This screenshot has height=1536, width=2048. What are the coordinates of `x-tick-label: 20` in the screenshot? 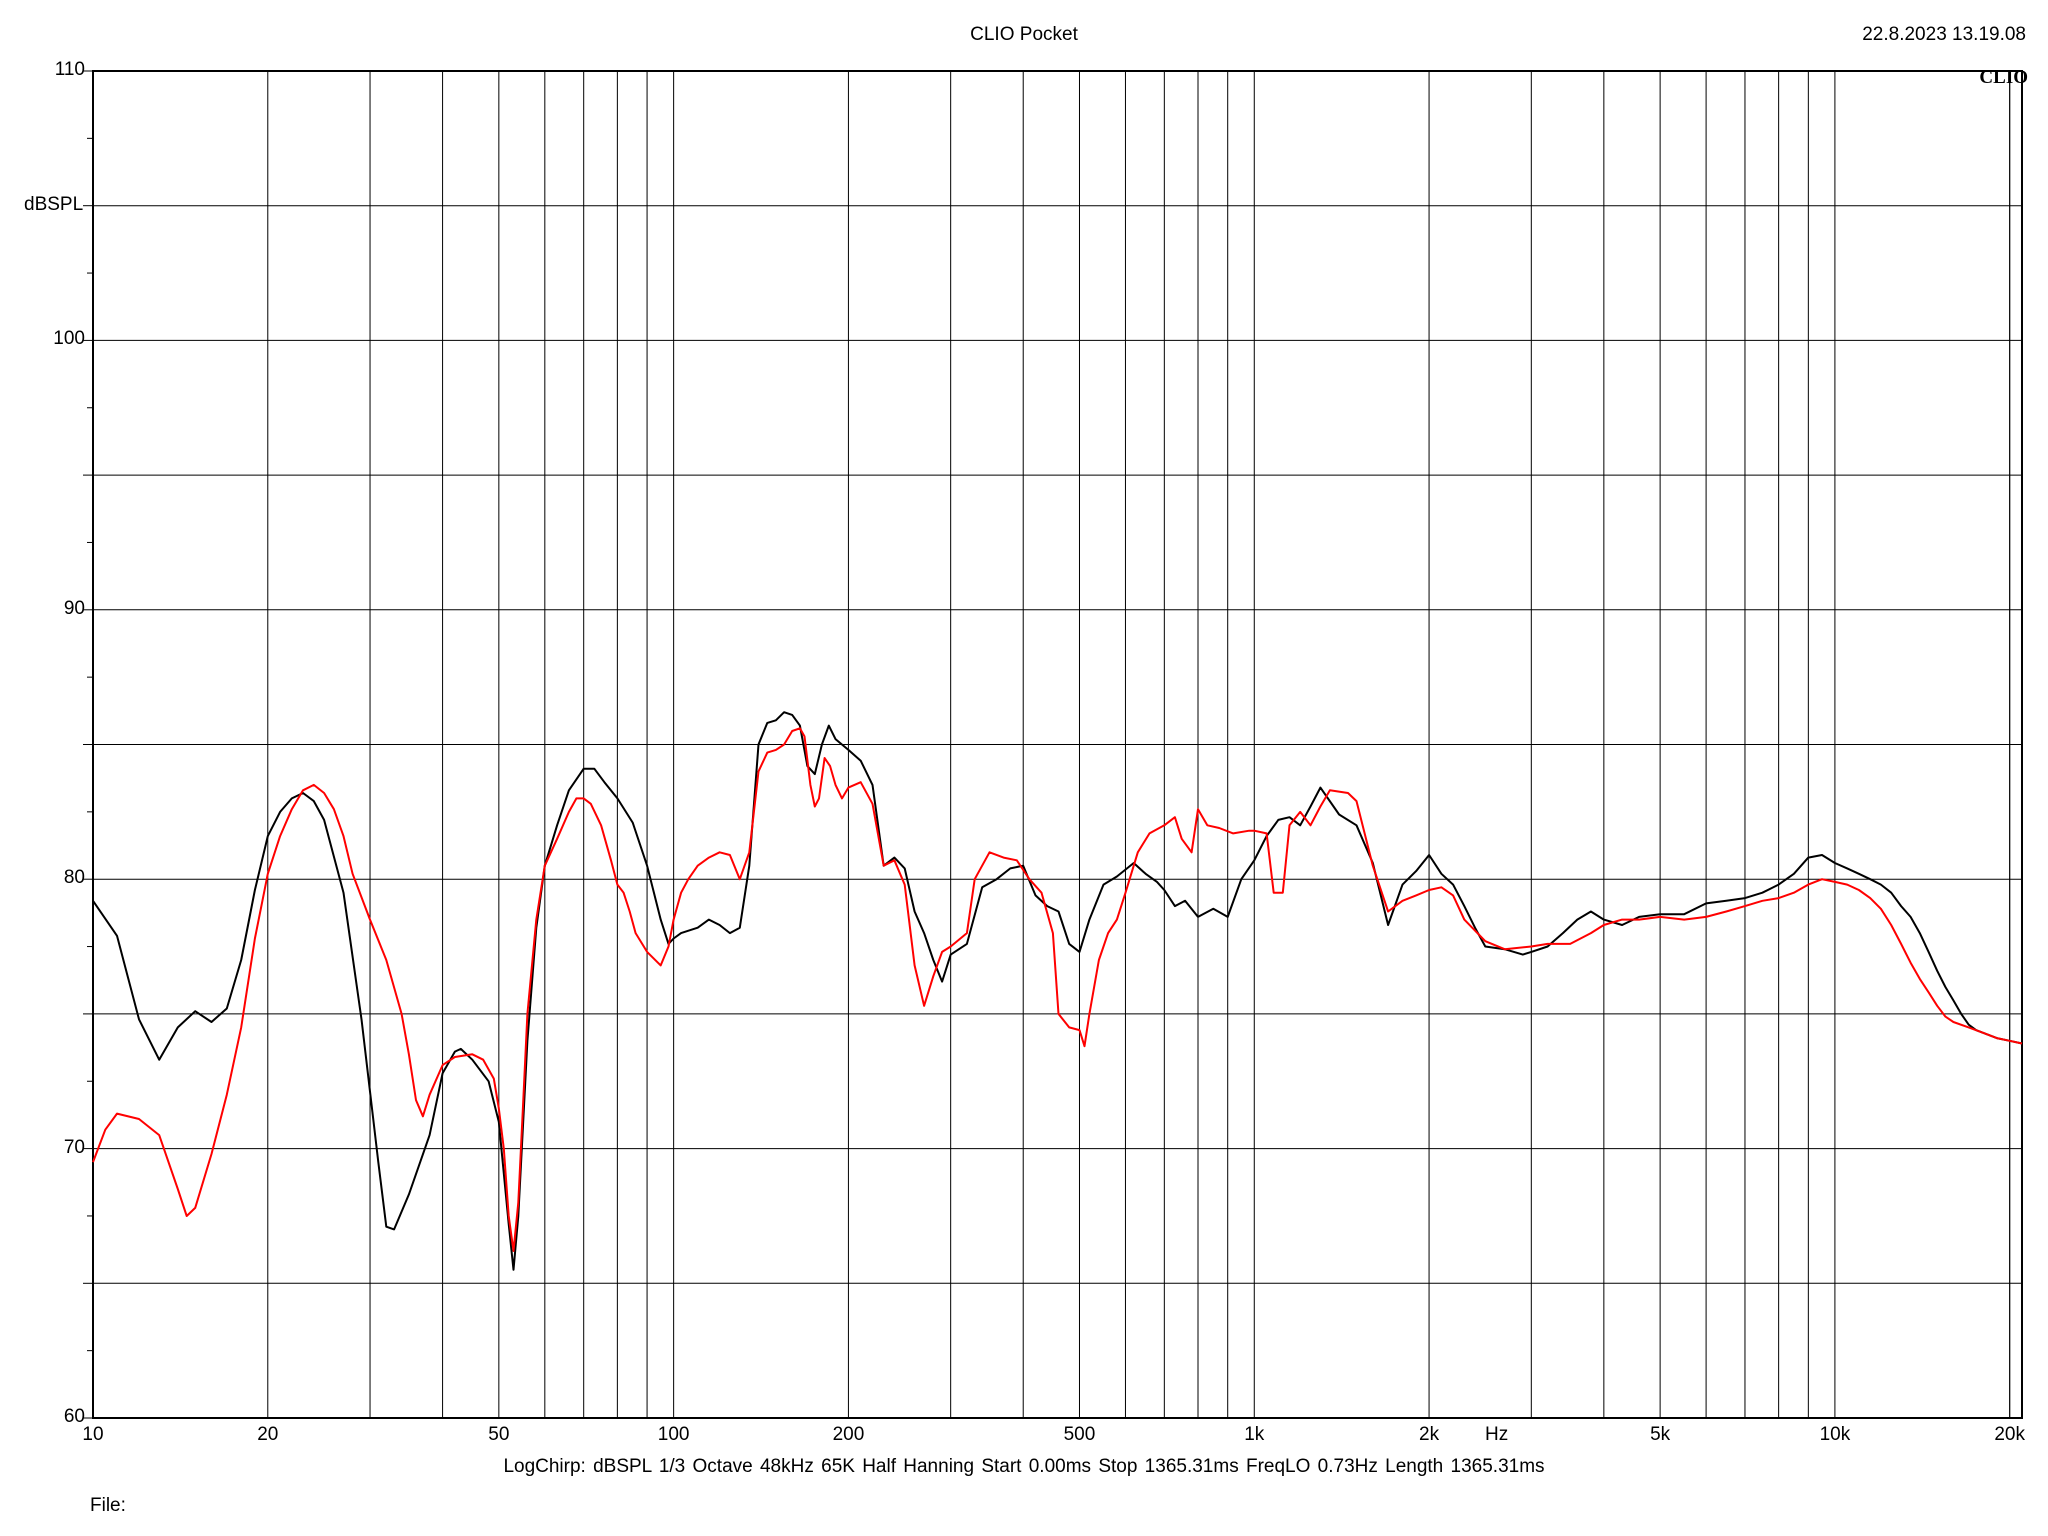 It's located at (268, 1434).